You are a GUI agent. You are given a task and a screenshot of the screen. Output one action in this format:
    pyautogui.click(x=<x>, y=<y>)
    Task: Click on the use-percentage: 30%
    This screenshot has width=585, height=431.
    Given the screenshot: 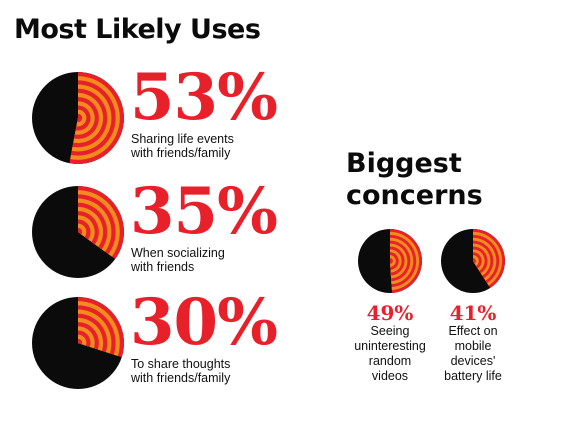 What is the action you would take?
    pyautogui.click(x=204, y=322)
    